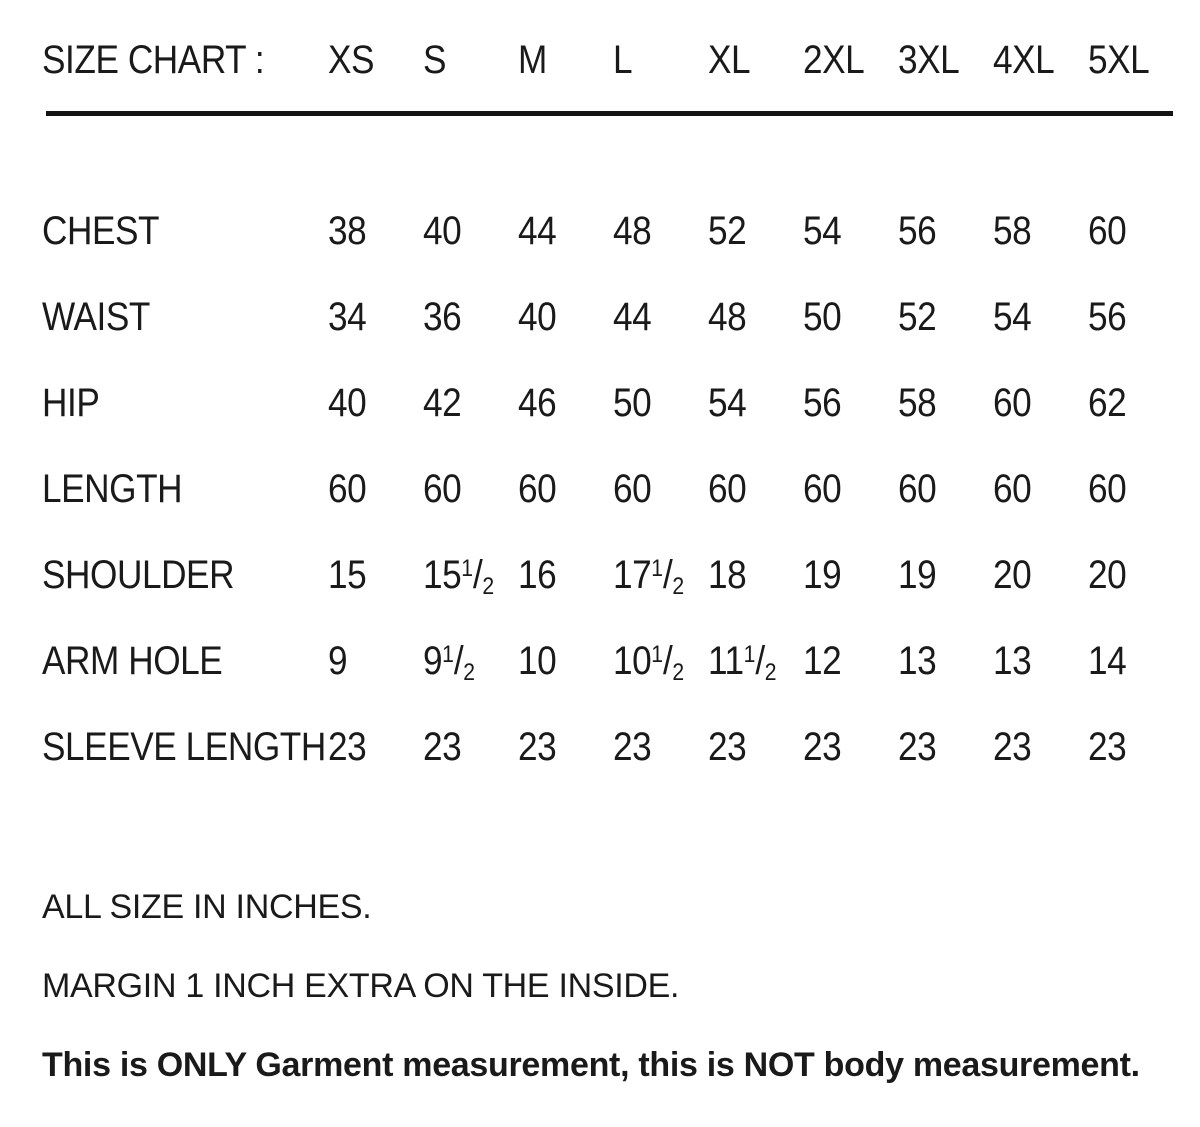  I want to click on size-row-sleeve-length: SLEEVE LENGTH 23 23 23 23 23 23 23 23 23, so click(621, 747).